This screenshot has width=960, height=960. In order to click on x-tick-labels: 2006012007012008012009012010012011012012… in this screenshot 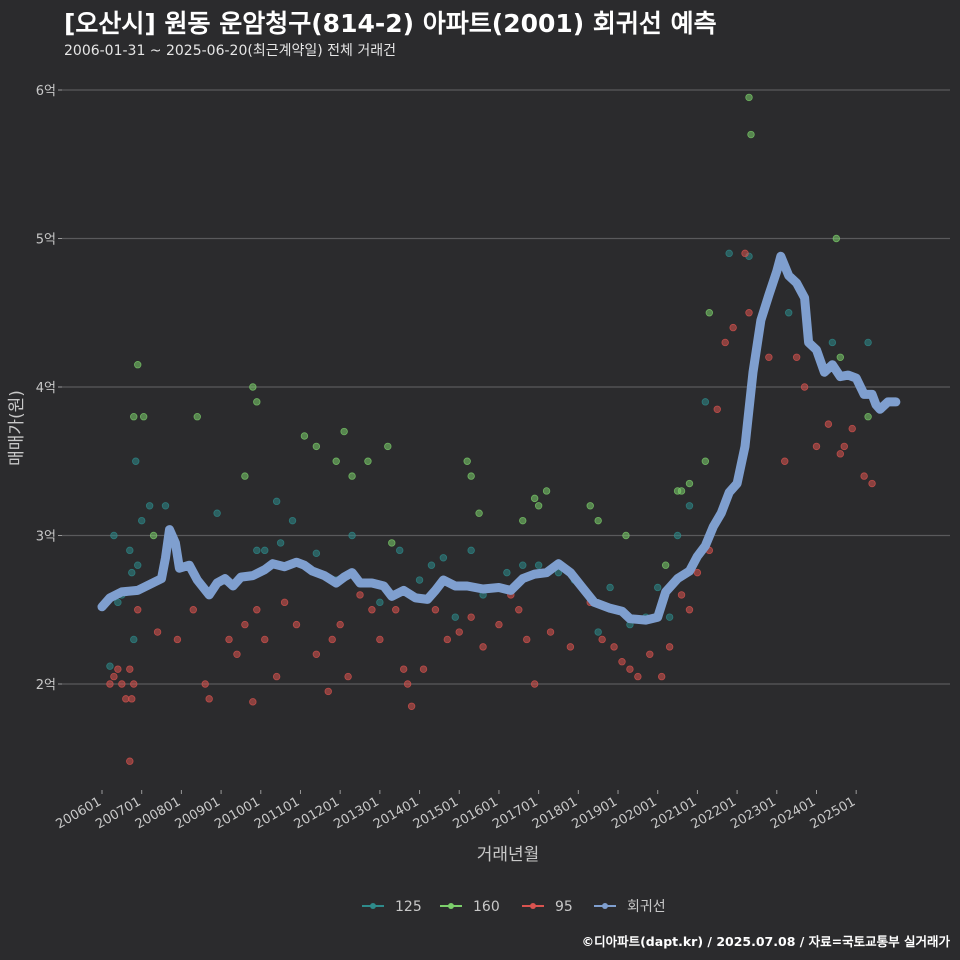, I will do `click(456, 811)`.